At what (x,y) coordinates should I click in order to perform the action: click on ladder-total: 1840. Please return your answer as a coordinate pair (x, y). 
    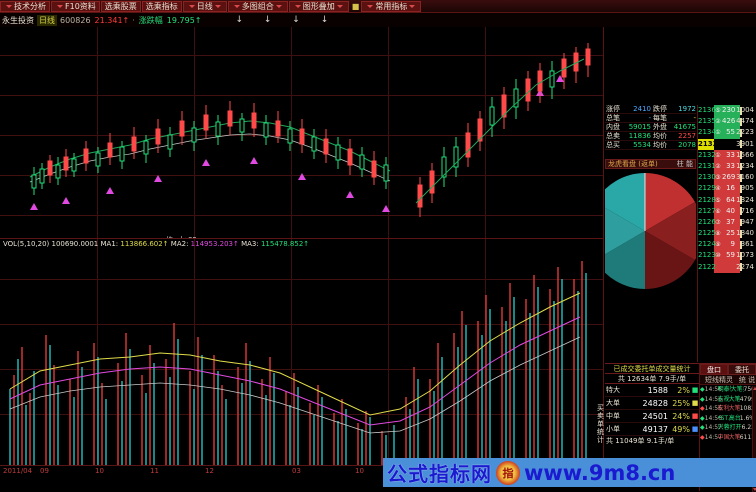
    Looking at the image, I should click on (745, 233).